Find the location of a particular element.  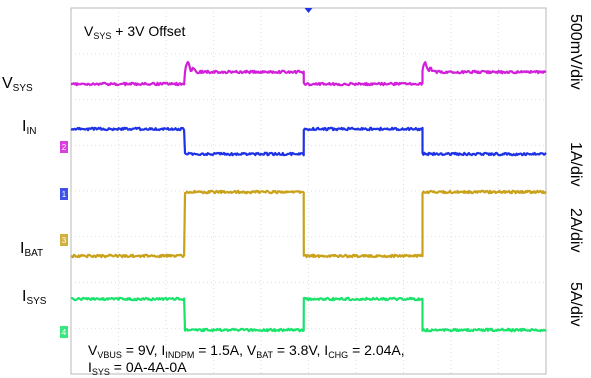

channel-marker-1: 1 is located at coordinates (64, 194).